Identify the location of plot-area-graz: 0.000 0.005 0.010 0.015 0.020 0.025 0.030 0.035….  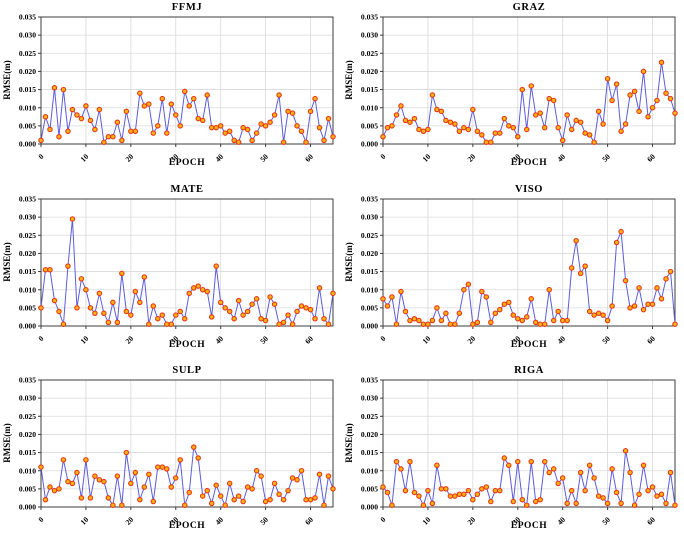
(519, 88).